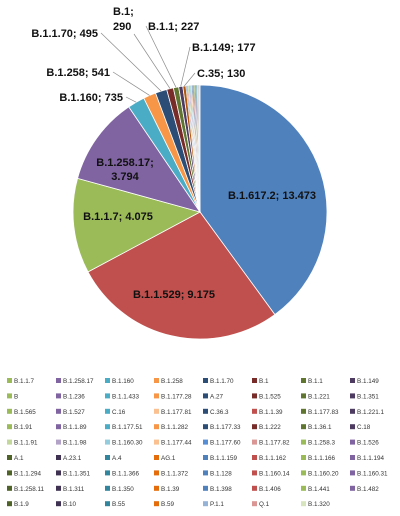 Image resolution: width=400 pixels, height=516 pixels. Describe the element at coordinates (123, 19) in the screenshot. I see `data-label-b-1: B.1; 290` at that location.